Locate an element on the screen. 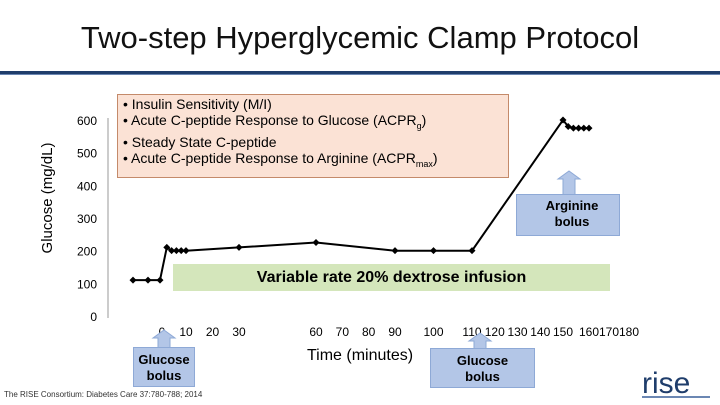 The image size is (720, 405). svg-text: rise is located at coordinates (666, 383).